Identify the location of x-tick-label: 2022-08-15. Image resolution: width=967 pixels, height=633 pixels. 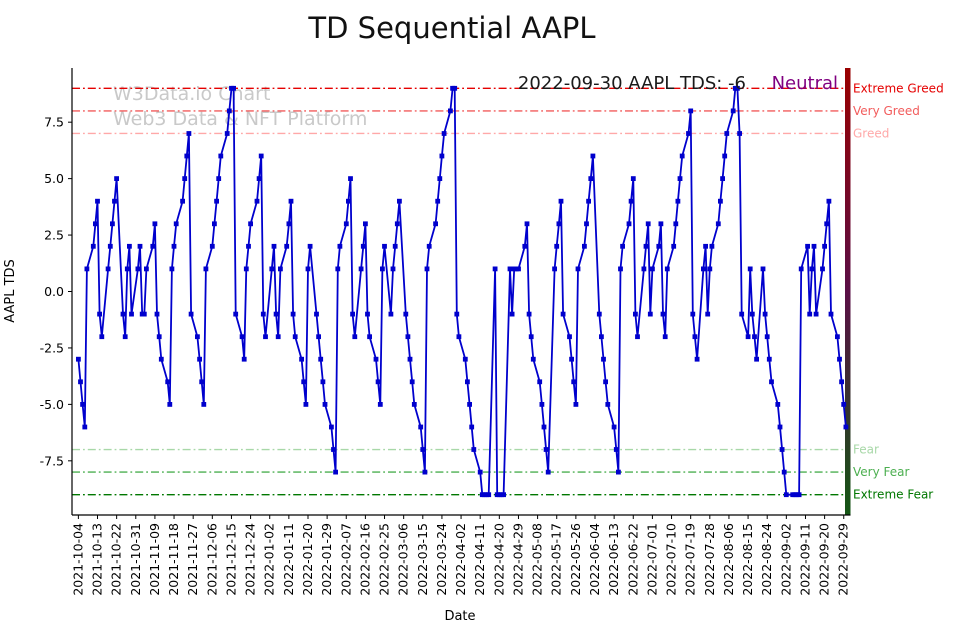
(747, 559).